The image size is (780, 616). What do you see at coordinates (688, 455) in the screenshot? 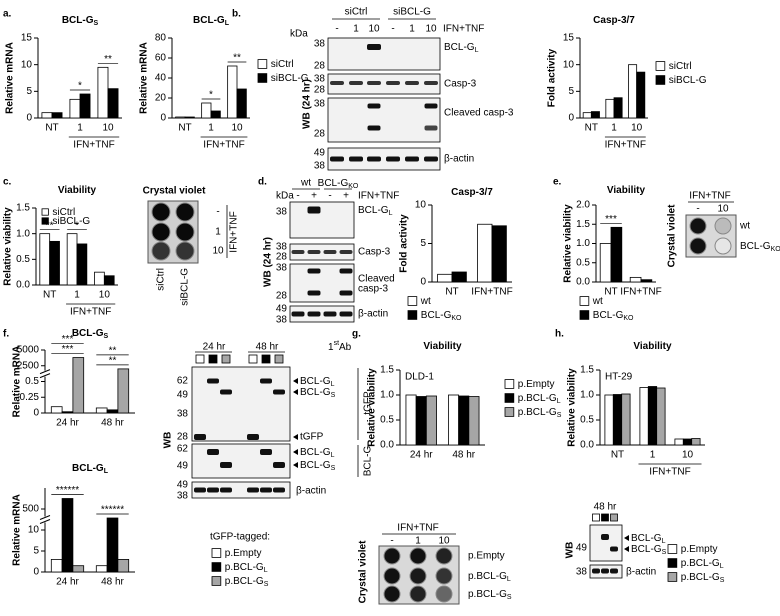
I see `x-tick-label: 10` at bounding box center [688, 455].